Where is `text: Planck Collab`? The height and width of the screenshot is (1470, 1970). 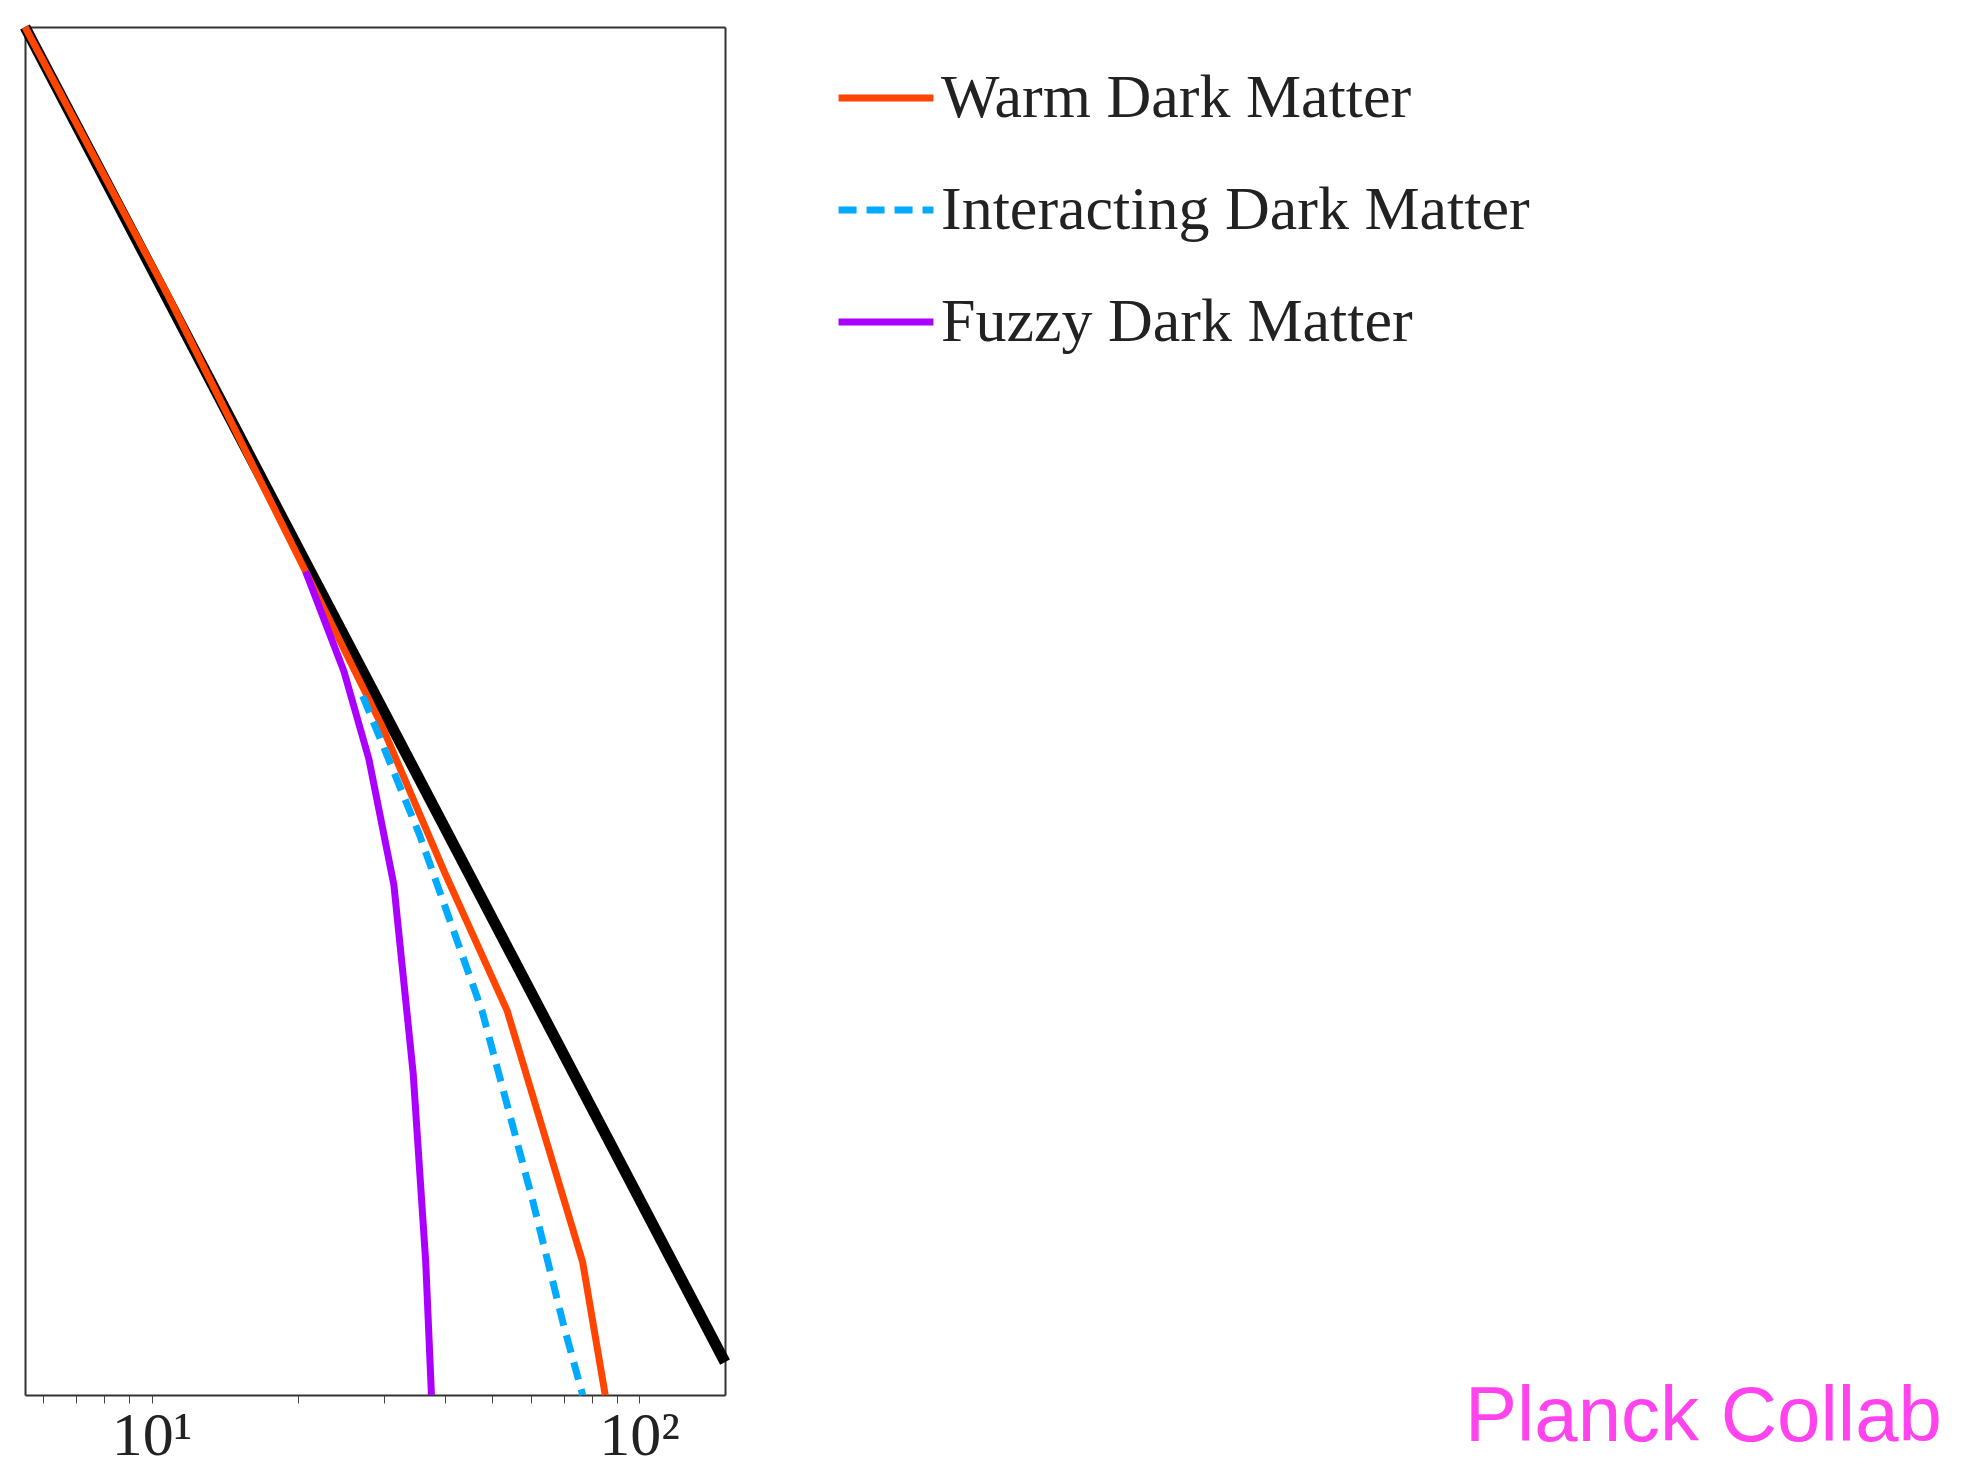
text: Planck Collab is located at coordinates (1703, 1414).